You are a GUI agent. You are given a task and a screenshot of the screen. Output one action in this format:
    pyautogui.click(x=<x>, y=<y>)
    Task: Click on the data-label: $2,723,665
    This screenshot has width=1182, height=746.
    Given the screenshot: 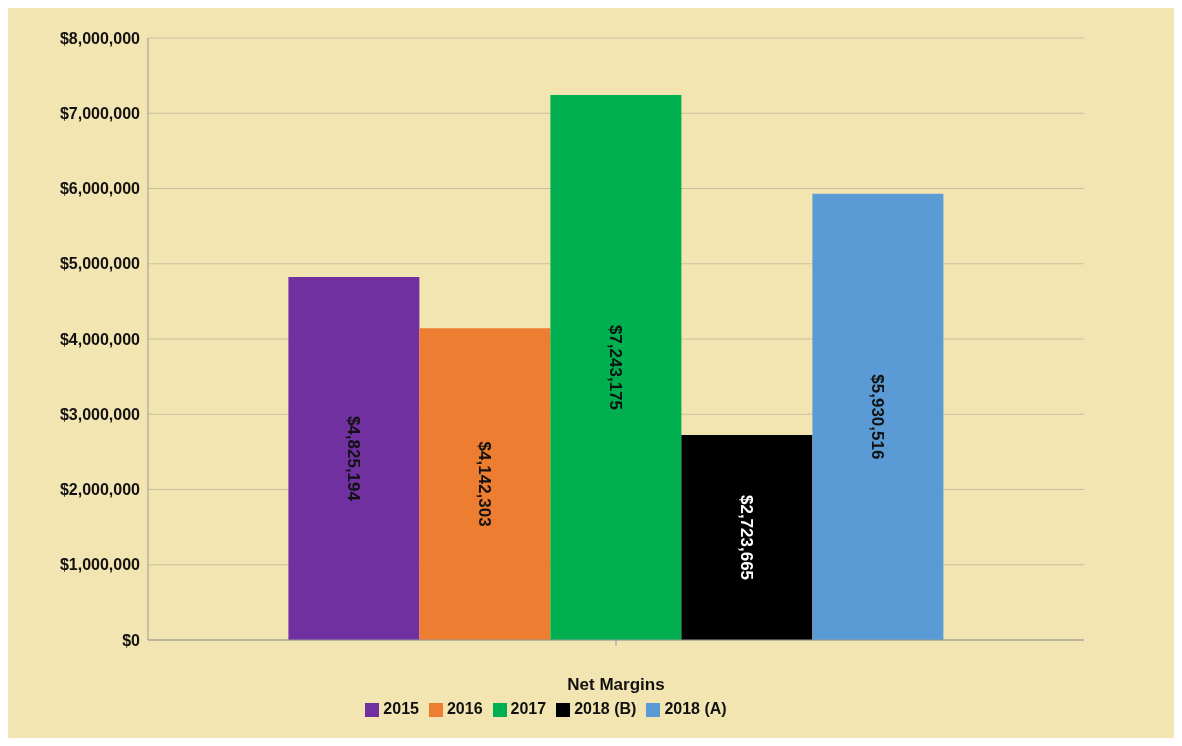 What is the action you would take?
    pyautogui.click(x=747, y=537)
    